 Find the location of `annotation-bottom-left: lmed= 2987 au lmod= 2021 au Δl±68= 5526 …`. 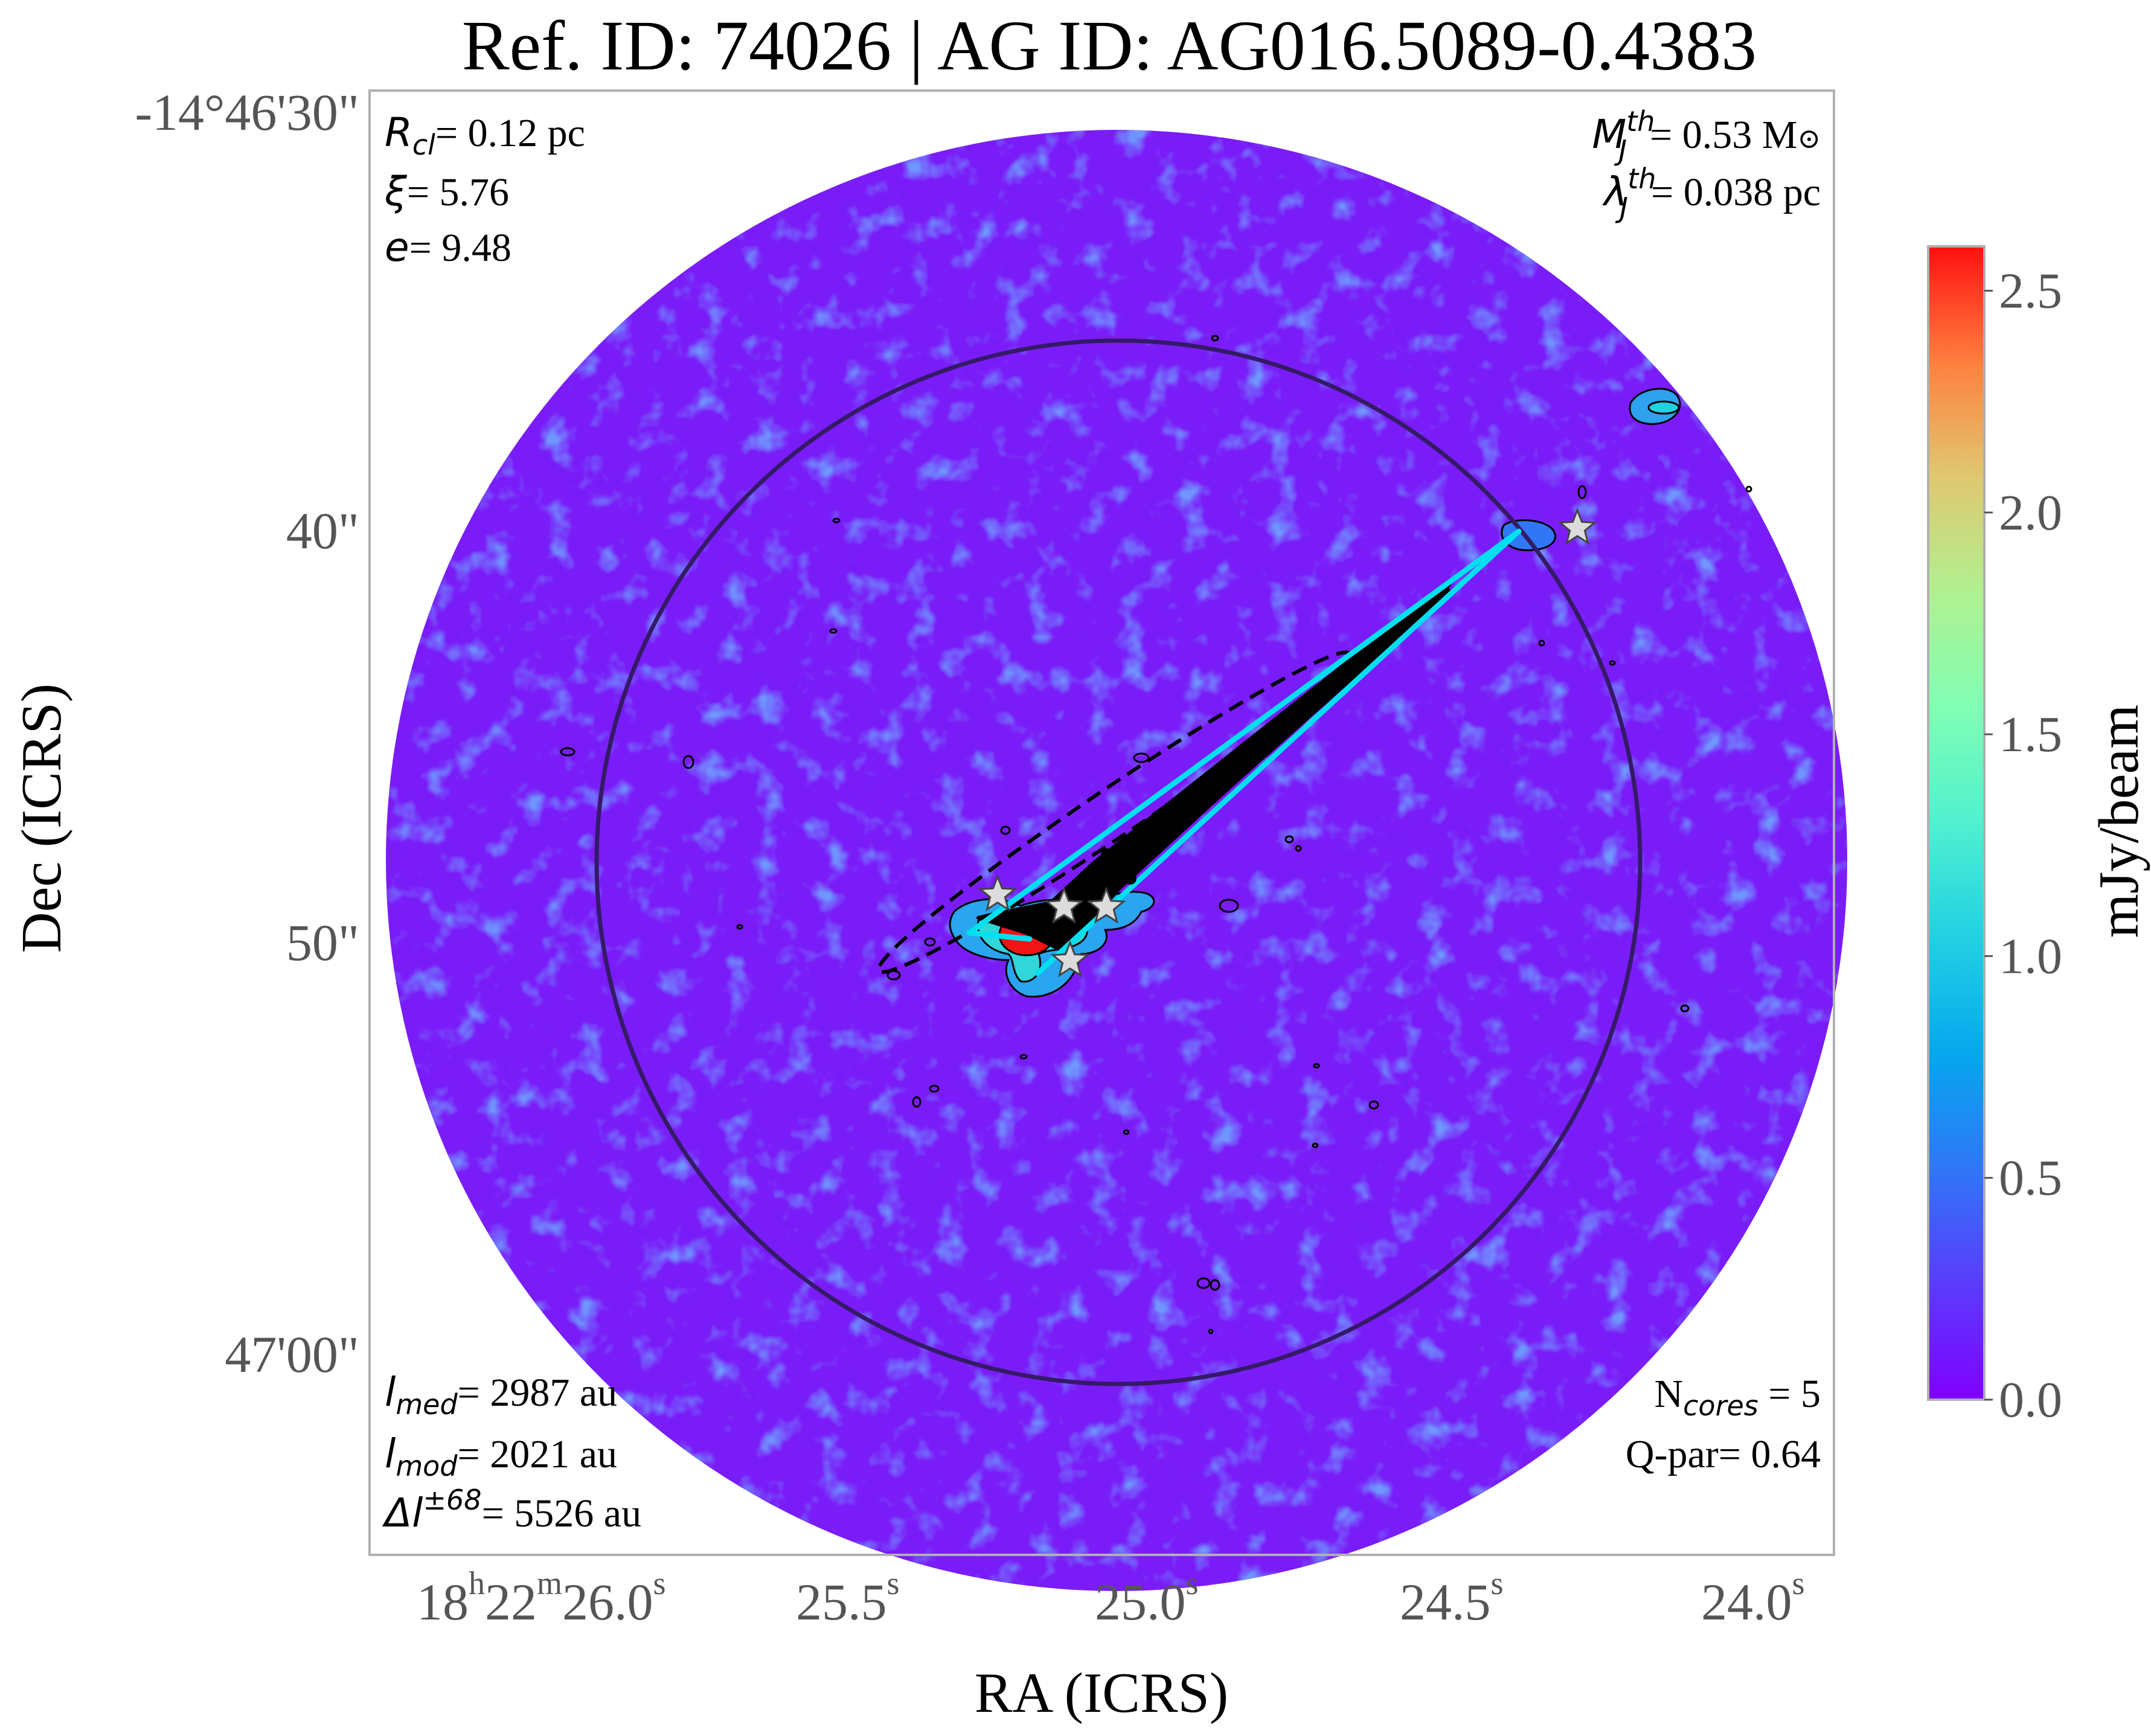

annotation-bottom-left: lmed= 2987 au lmod= 2021 au Δl±68= 5526 … is located at coordinates (511, 1452).